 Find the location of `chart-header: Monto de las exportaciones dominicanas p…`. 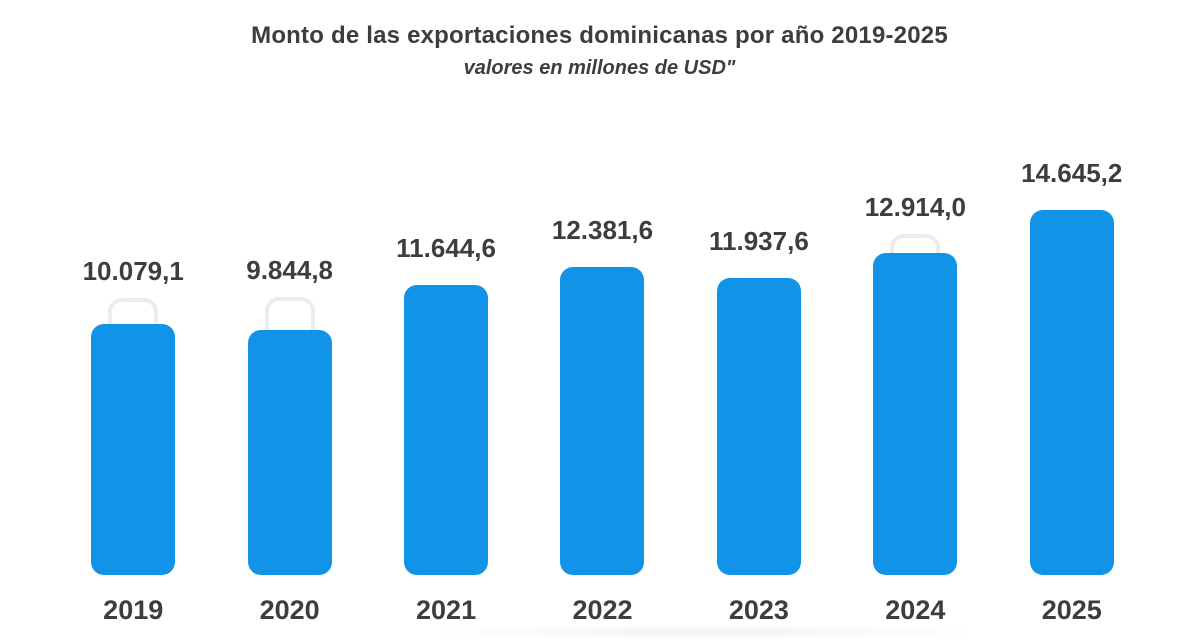

chart-header: Monto de las exportaciones dominicanas p… is located at coordinates (599, 51).